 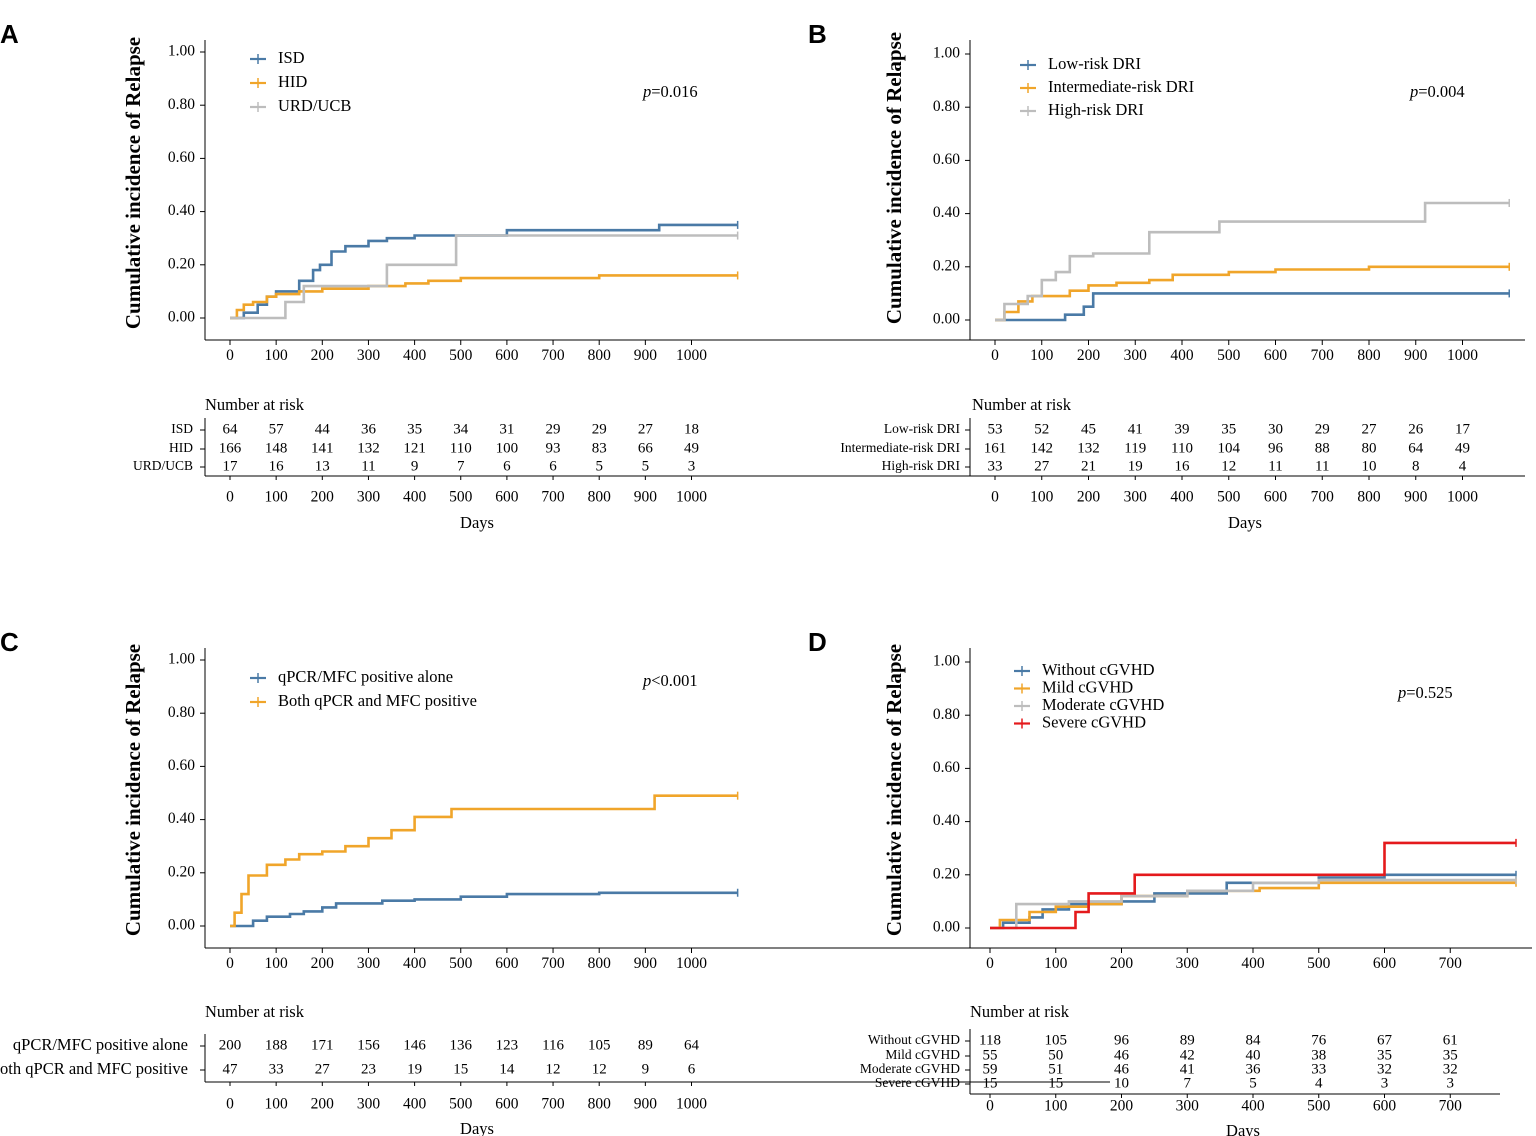 I want to click on risk-x-tick-label: 0, so click(x=990, y=1106).